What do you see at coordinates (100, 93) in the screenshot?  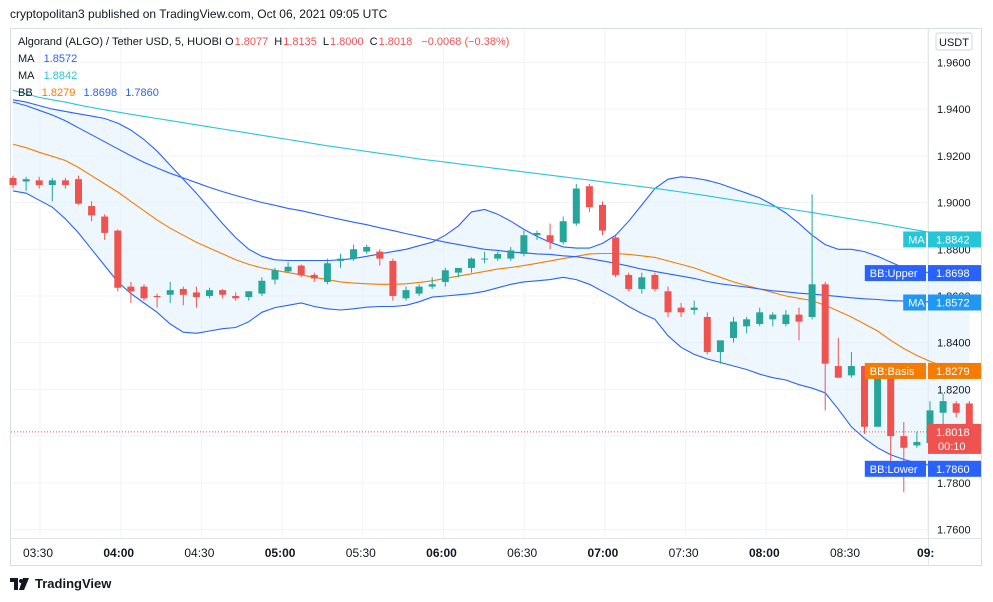 I see `bb-upper-value: 1.8698` at bounding box center [100, 93].